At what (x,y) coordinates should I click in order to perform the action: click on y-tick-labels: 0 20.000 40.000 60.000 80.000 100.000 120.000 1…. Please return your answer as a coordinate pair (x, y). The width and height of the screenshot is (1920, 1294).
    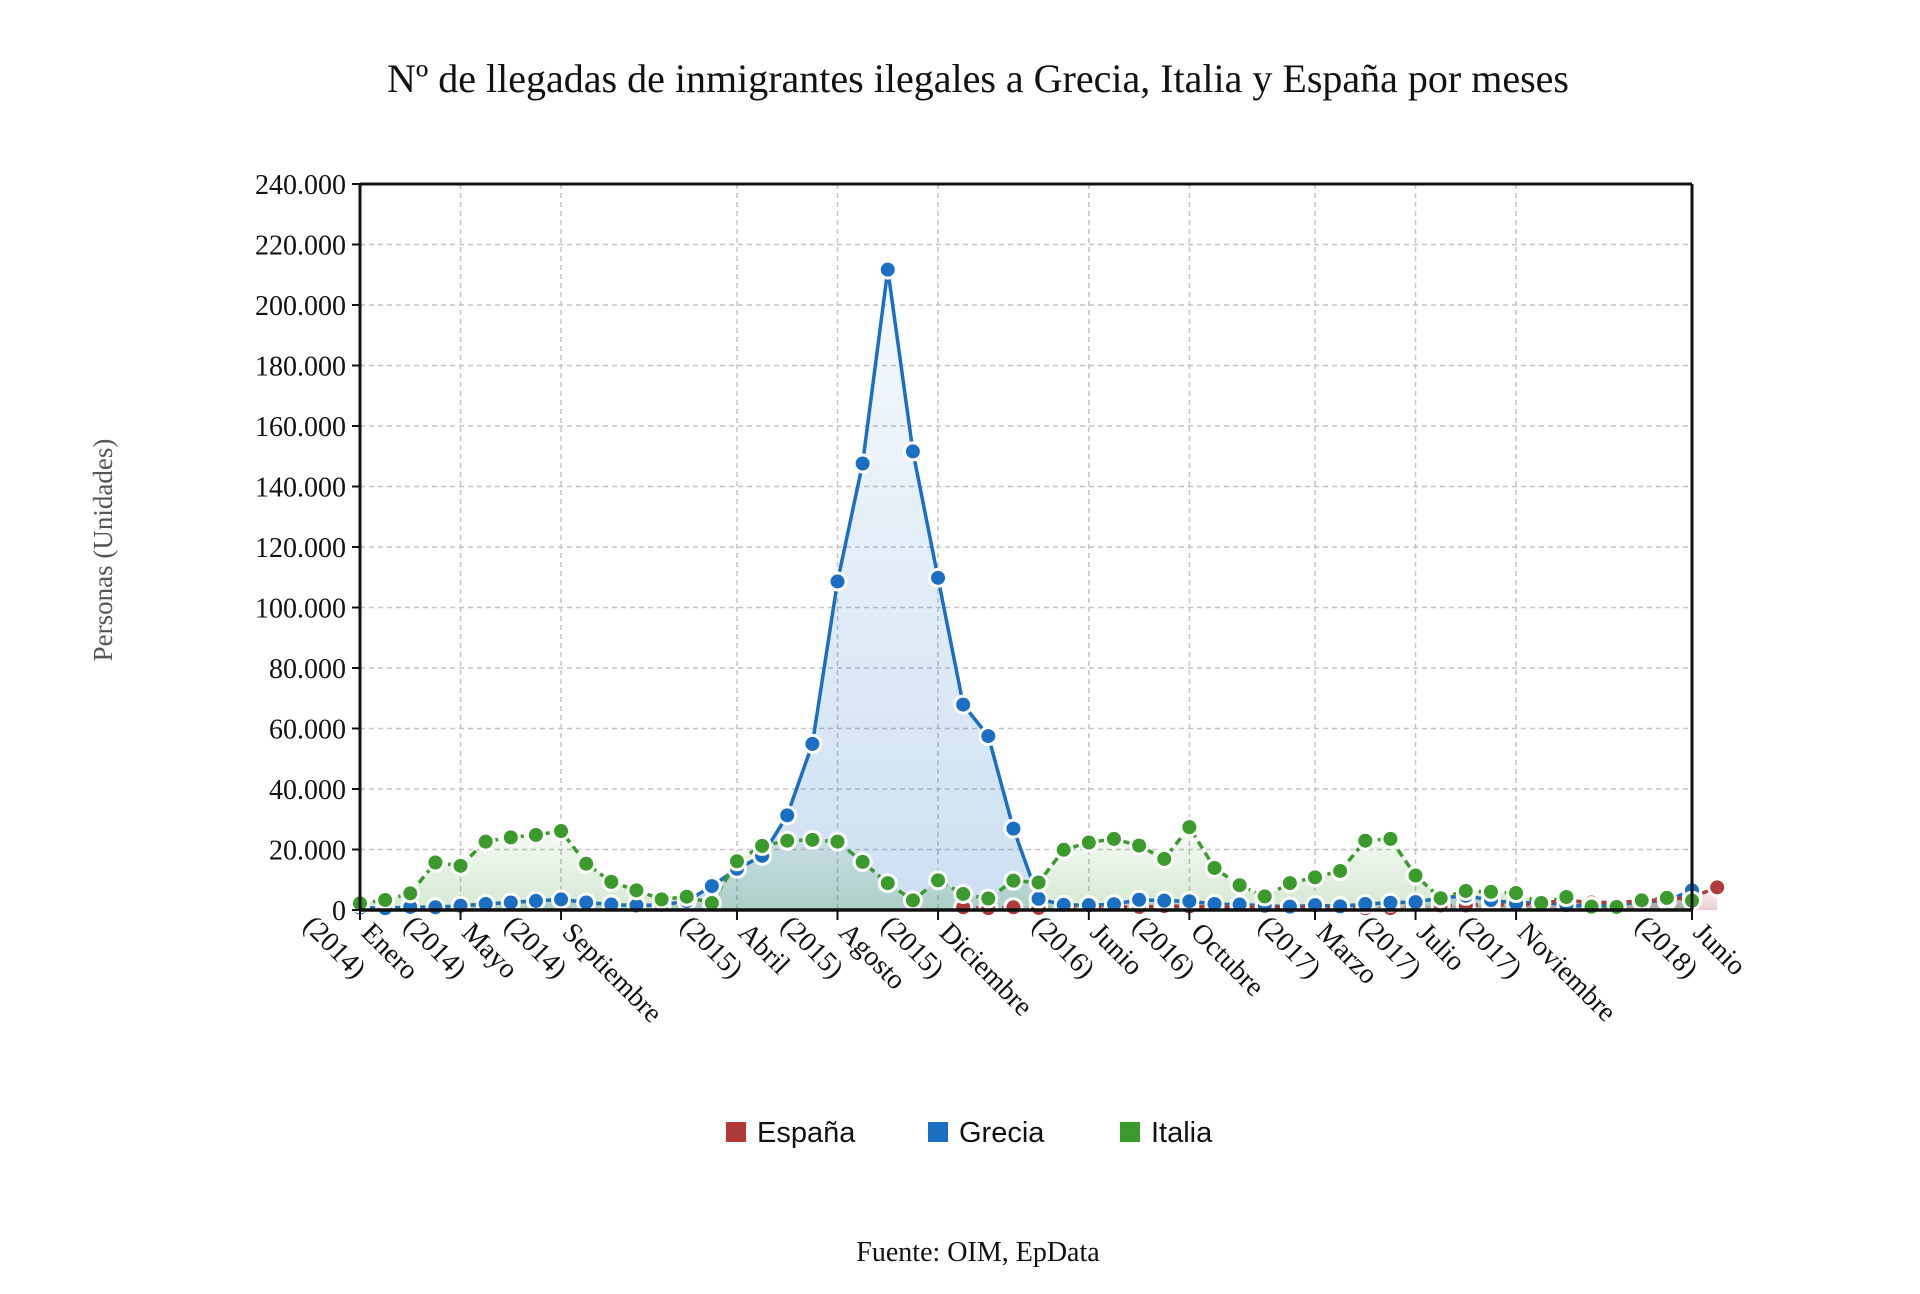
    Looking at the image, I should click on (307, 548).